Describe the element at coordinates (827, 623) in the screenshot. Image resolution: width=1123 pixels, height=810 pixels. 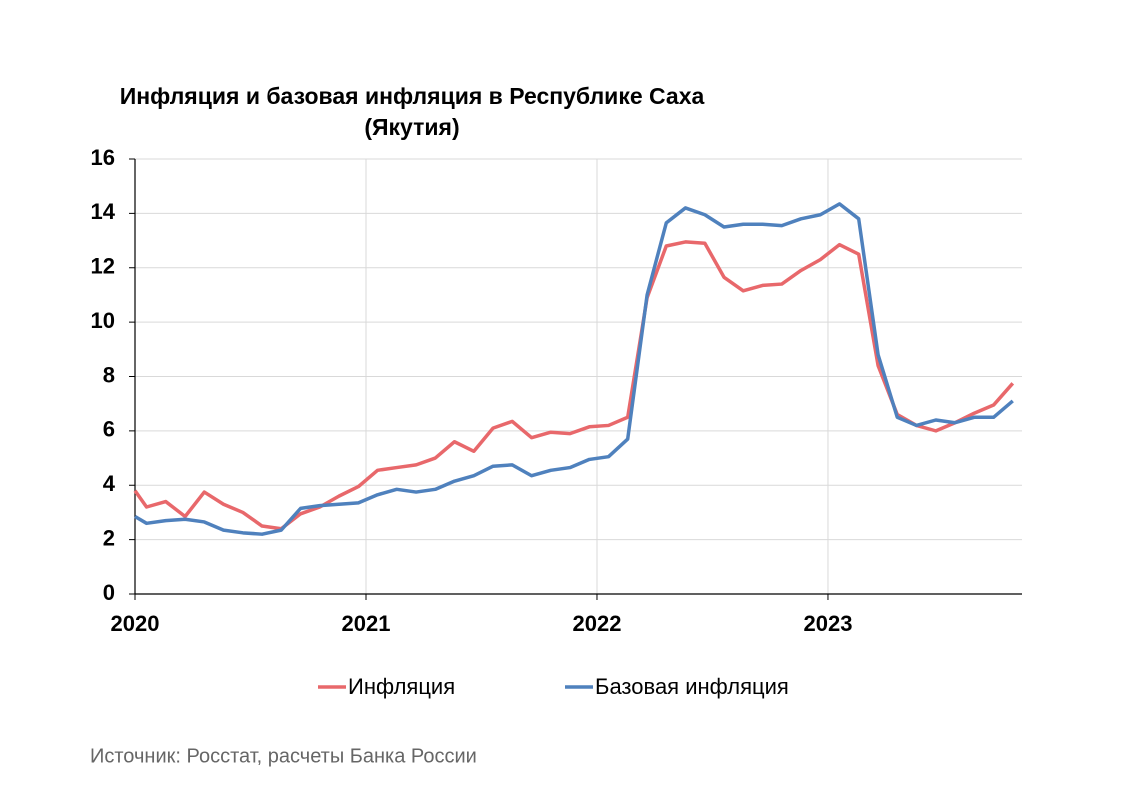
I see `x-tick-label: 2023` at that location.